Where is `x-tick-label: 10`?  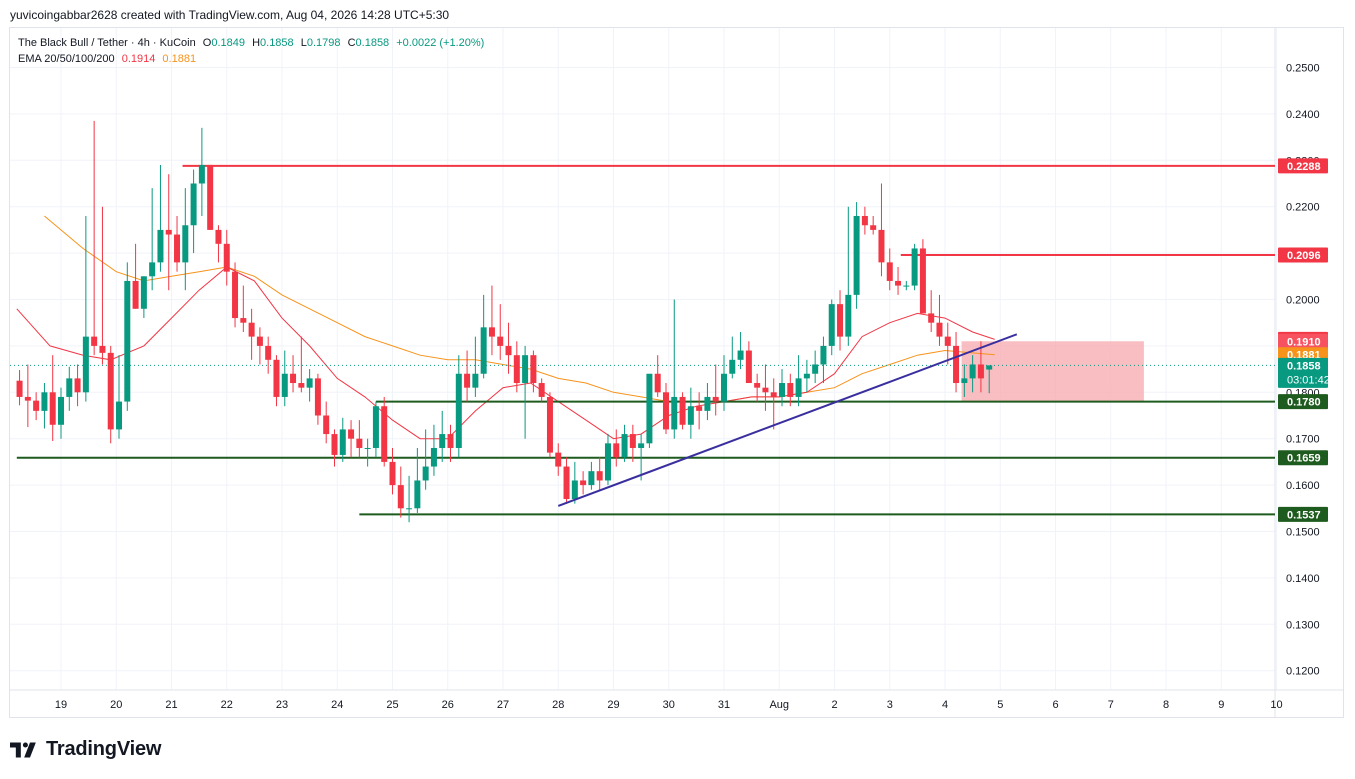
x-tick-label: 10 is located at coordinates (1276, 705).